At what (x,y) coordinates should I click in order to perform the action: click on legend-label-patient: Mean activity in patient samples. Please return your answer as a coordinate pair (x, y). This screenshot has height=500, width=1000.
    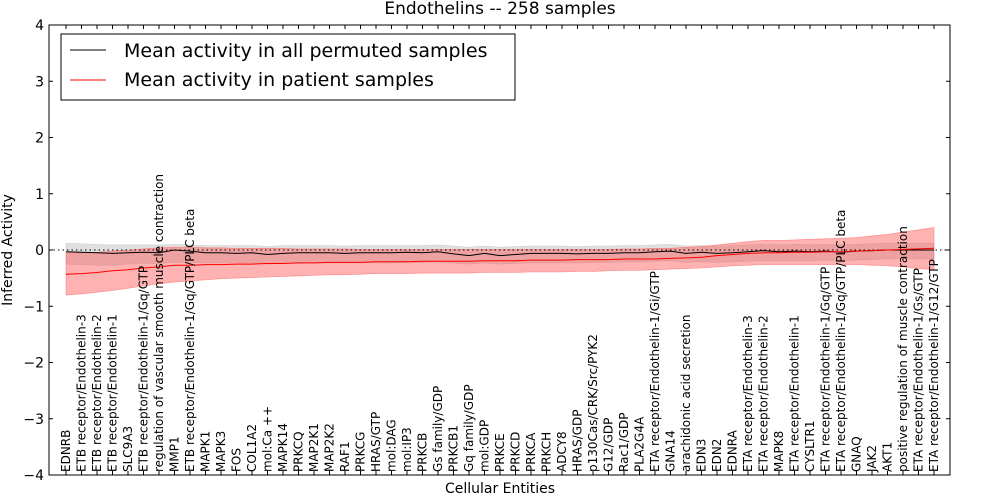
    Looking at the image, I should click on (279, 80).